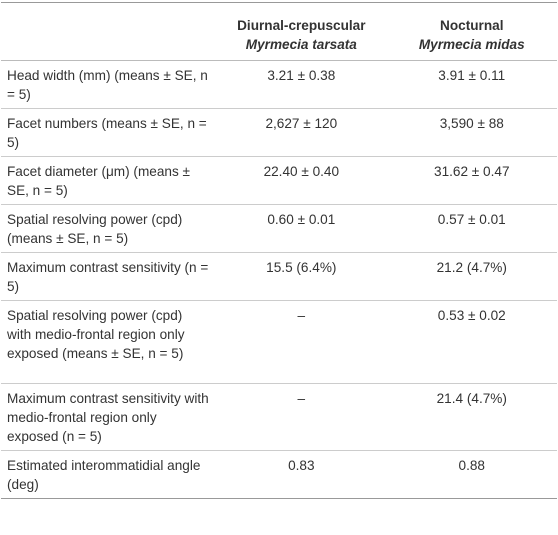 This screenshot has width=558, height=535. What do you see at coordinates (471, 228) in the screenshot?
I see `cell-value: 0.57 ± 0.01` at bounding box center [471, 228].